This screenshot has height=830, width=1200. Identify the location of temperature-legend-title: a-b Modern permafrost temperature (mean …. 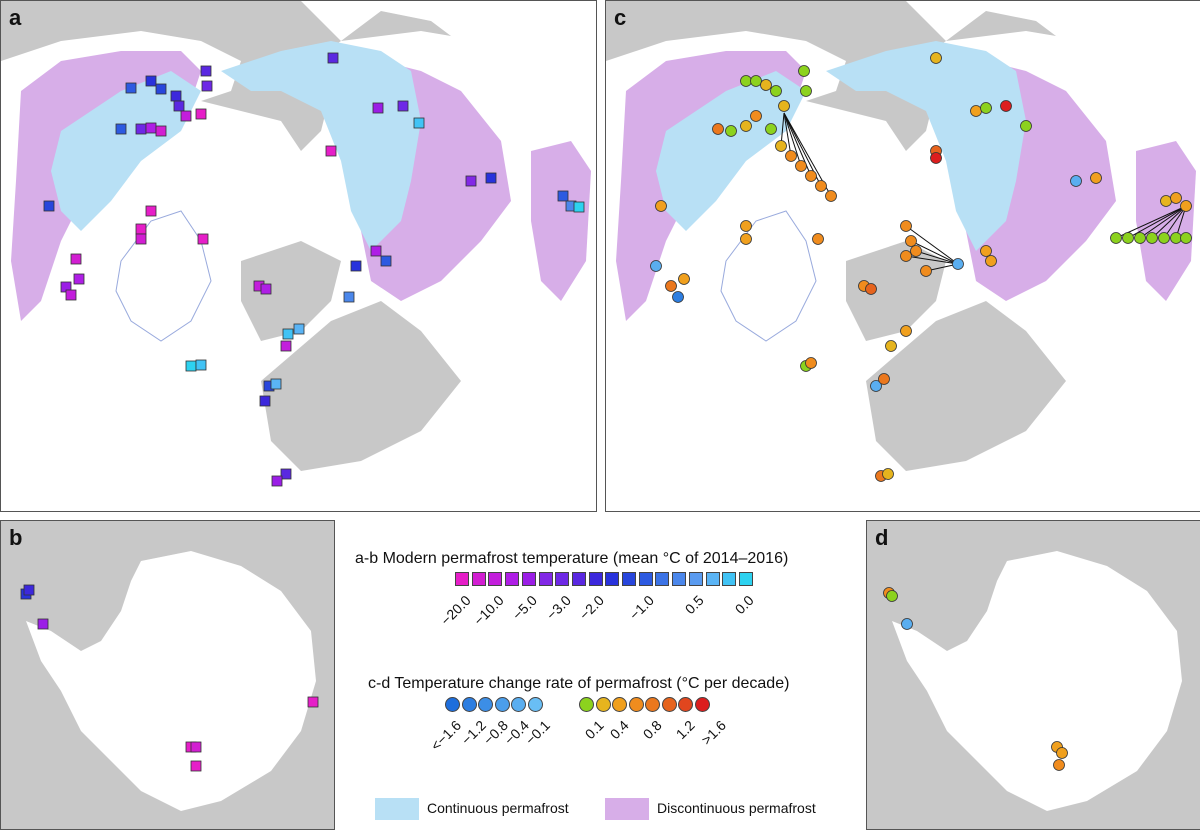
(572, 558).